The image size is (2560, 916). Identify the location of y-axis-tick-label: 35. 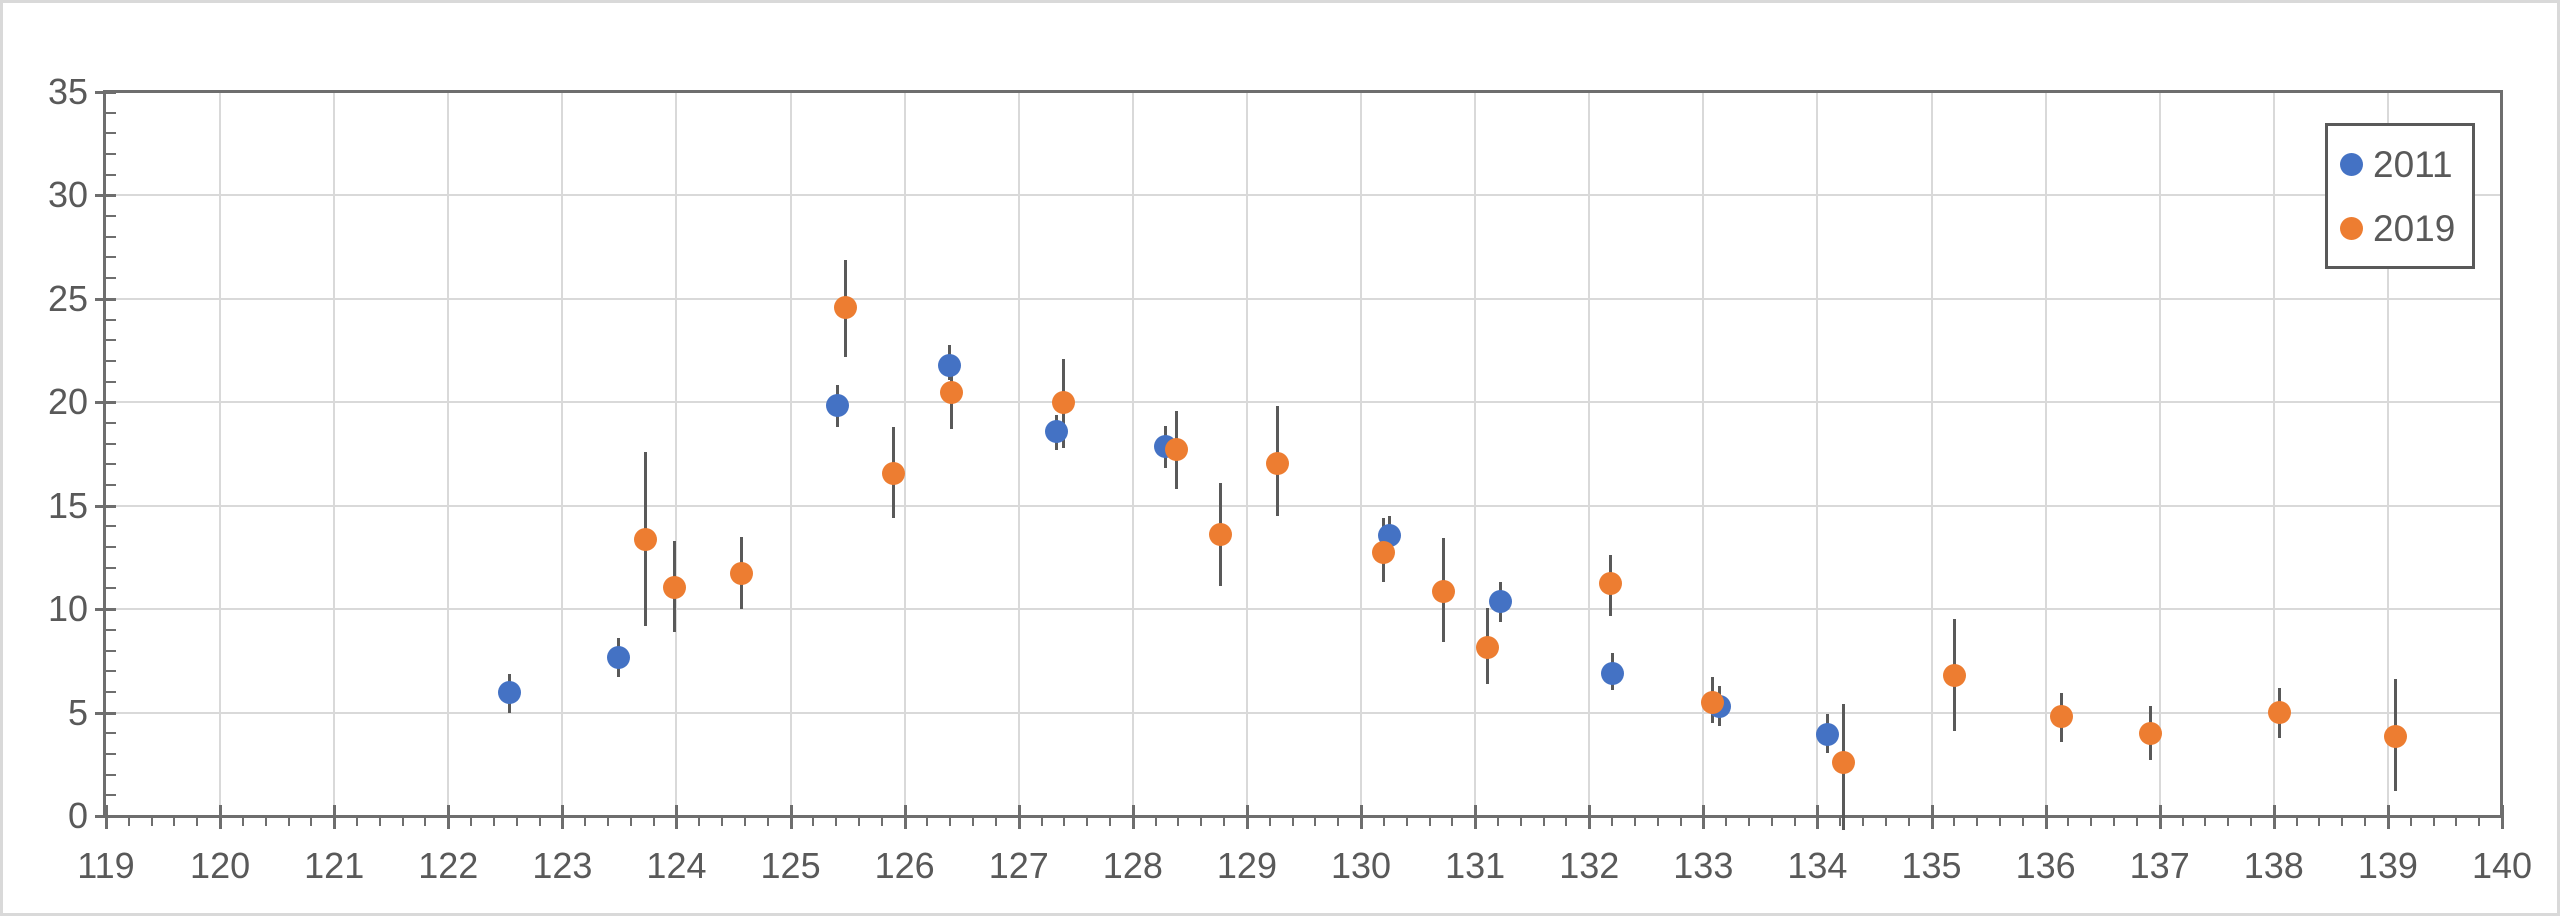
(67, 91).